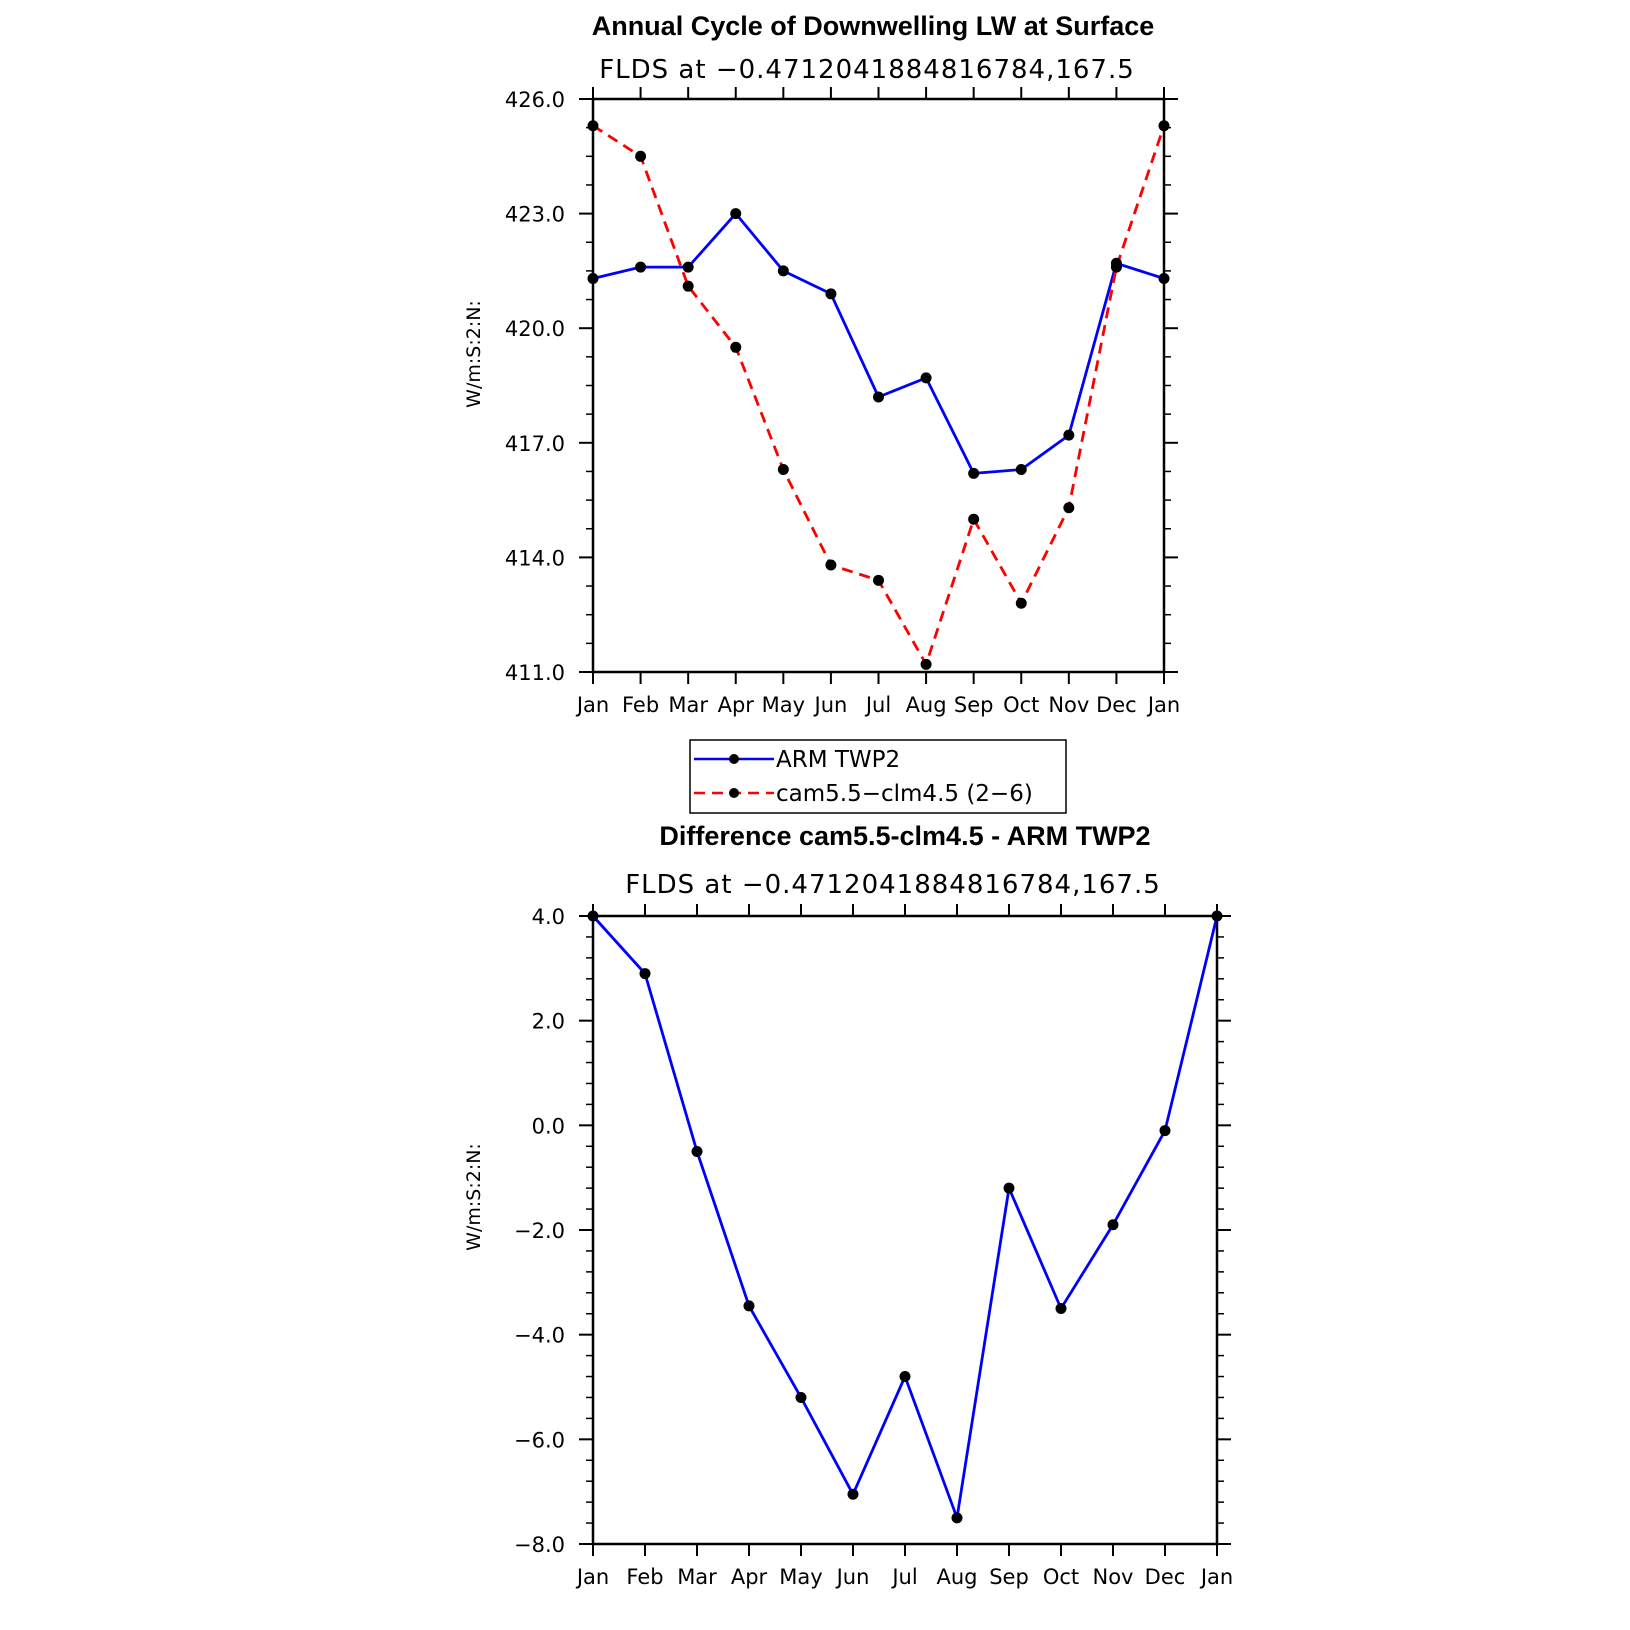 Image resolution: width=1630 pixels, height=1630 pixels. Describe the element at coordinates (535, 100) in the screenshot. I see `y-tick-label: 426.0` at that location.